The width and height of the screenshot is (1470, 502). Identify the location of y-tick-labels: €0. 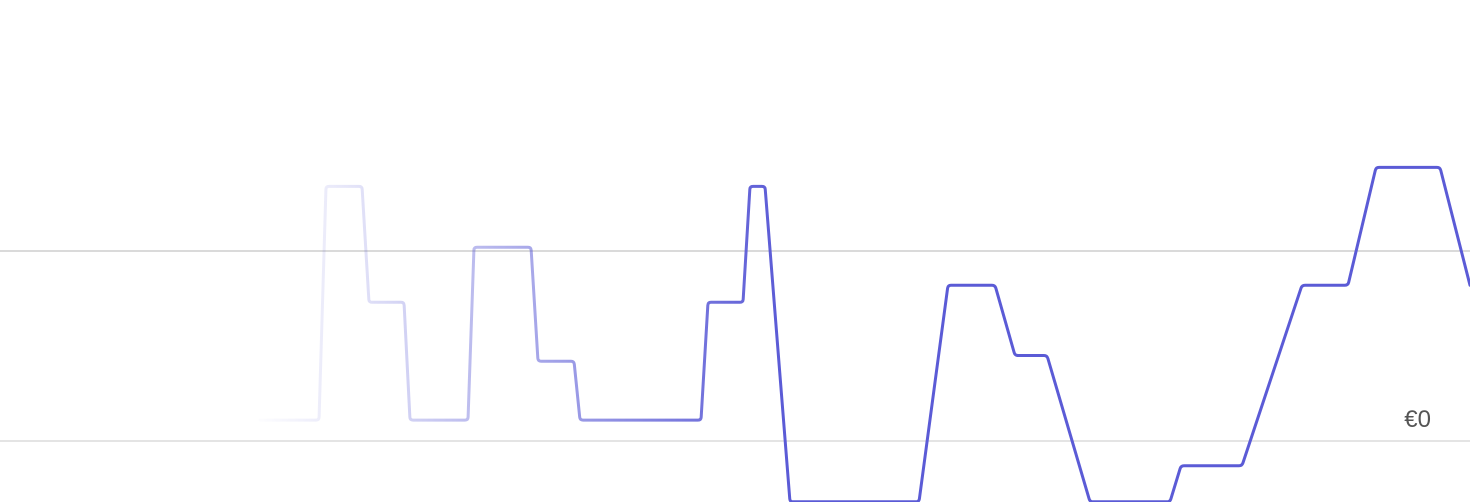
(1417, 419).